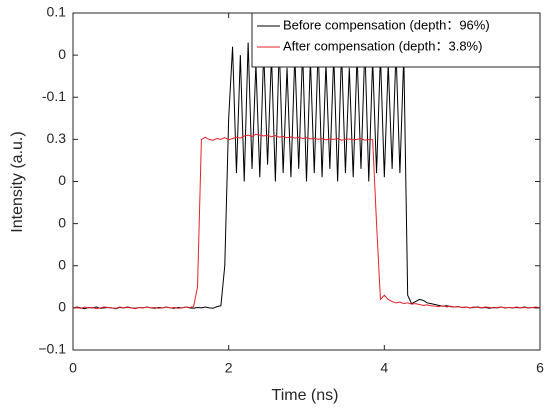  Describe the element at coordinates (57, 12) in the screenshot. I see `y-tick-label: 0.1` at that location.